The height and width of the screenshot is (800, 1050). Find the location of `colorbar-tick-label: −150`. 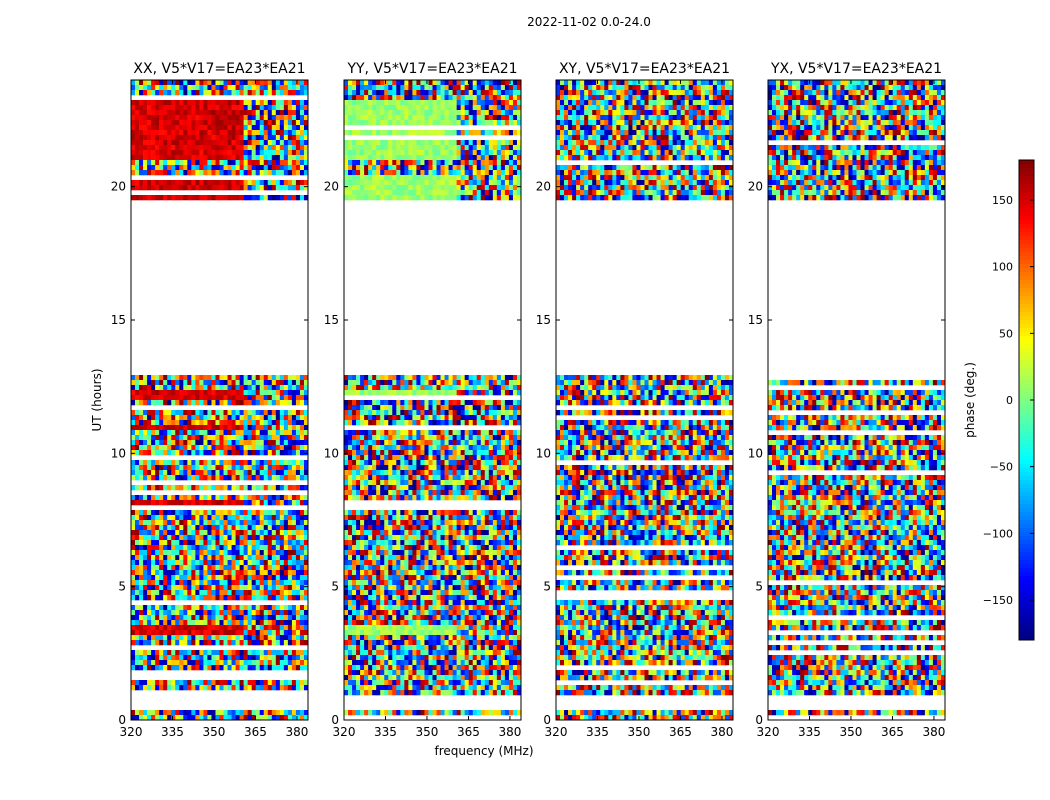

colorbar-tick-label: −150 is located at coordinates (998, 600).